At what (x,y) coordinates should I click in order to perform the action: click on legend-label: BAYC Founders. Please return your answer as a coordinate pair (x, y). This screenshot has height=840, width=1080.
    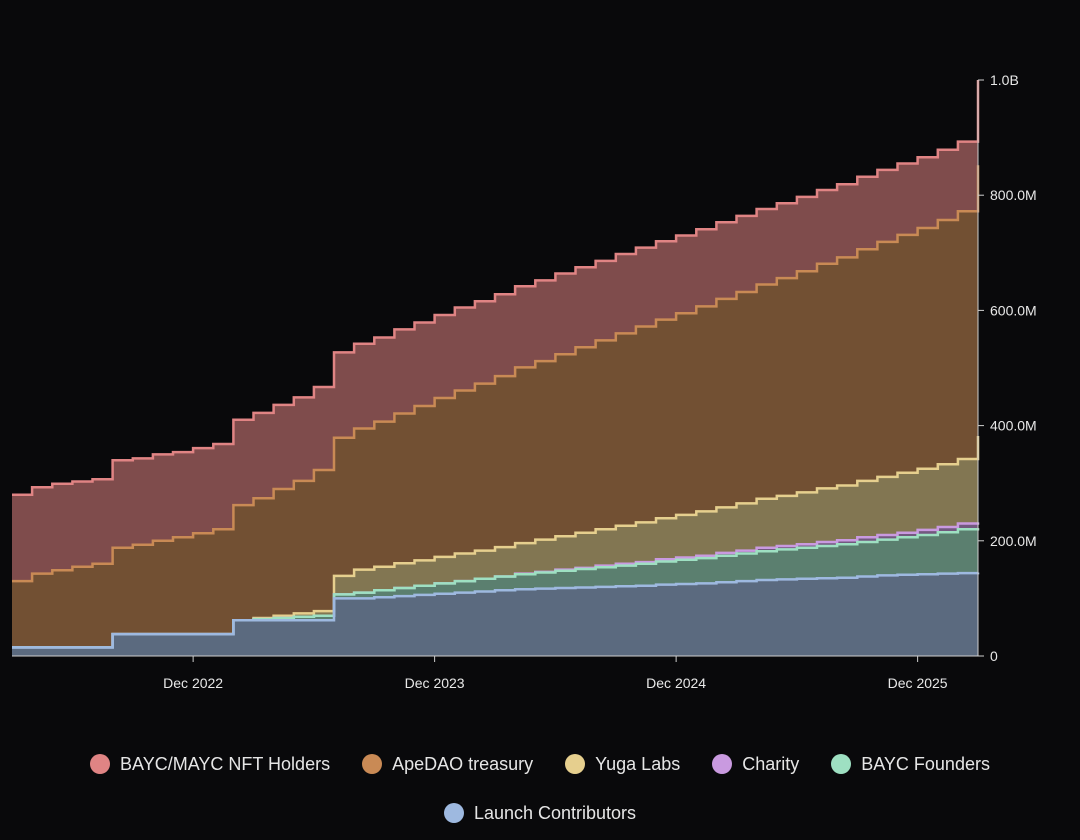
    Looking at the image, I should click on (925, 763).